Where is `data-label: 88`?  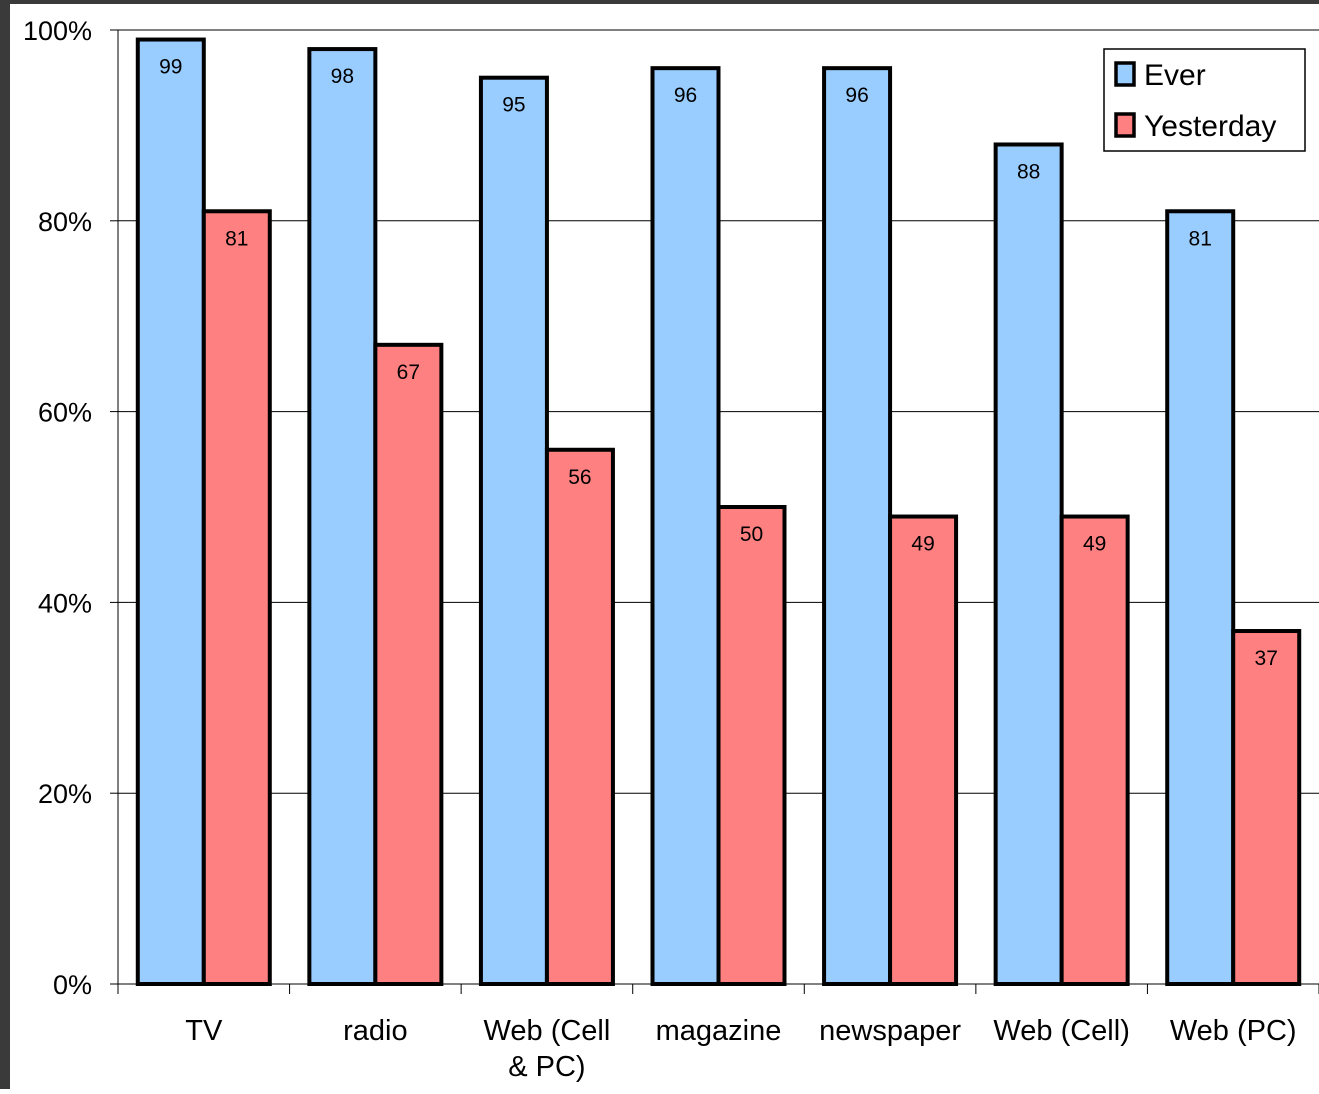
data-label: 88 is located at coordinates (1028, 171).